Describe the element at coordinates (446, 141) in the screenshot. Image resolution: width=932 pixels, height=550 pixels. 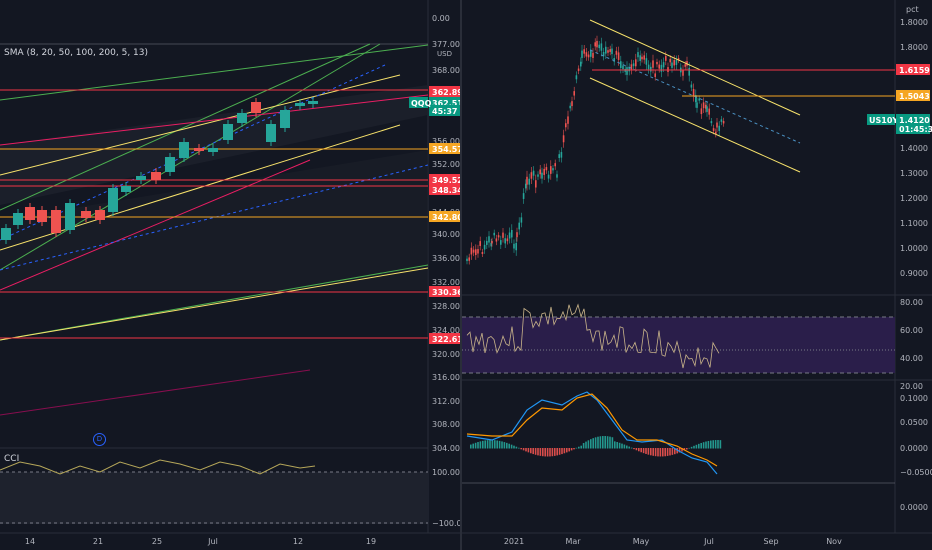
I see `price-tick-4: 356.00` at that location.